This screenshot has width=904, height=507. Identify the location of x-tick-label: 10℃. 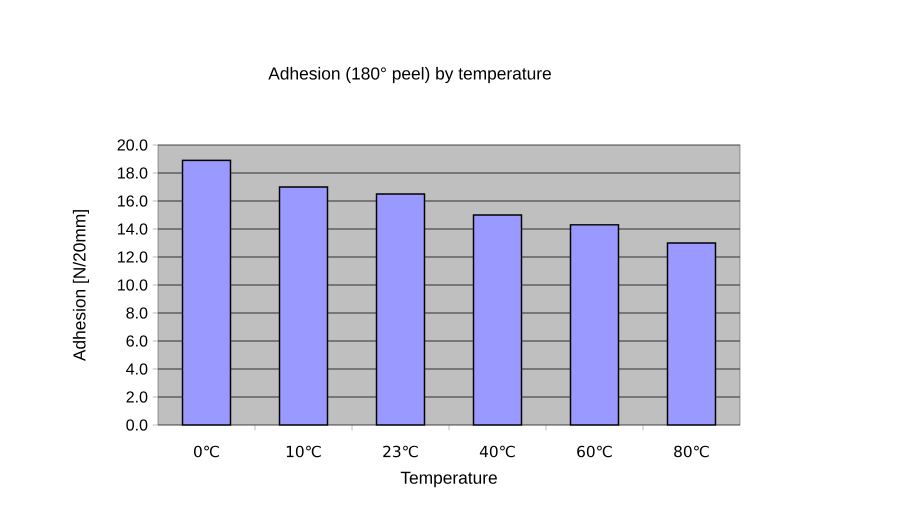
(303, 452).